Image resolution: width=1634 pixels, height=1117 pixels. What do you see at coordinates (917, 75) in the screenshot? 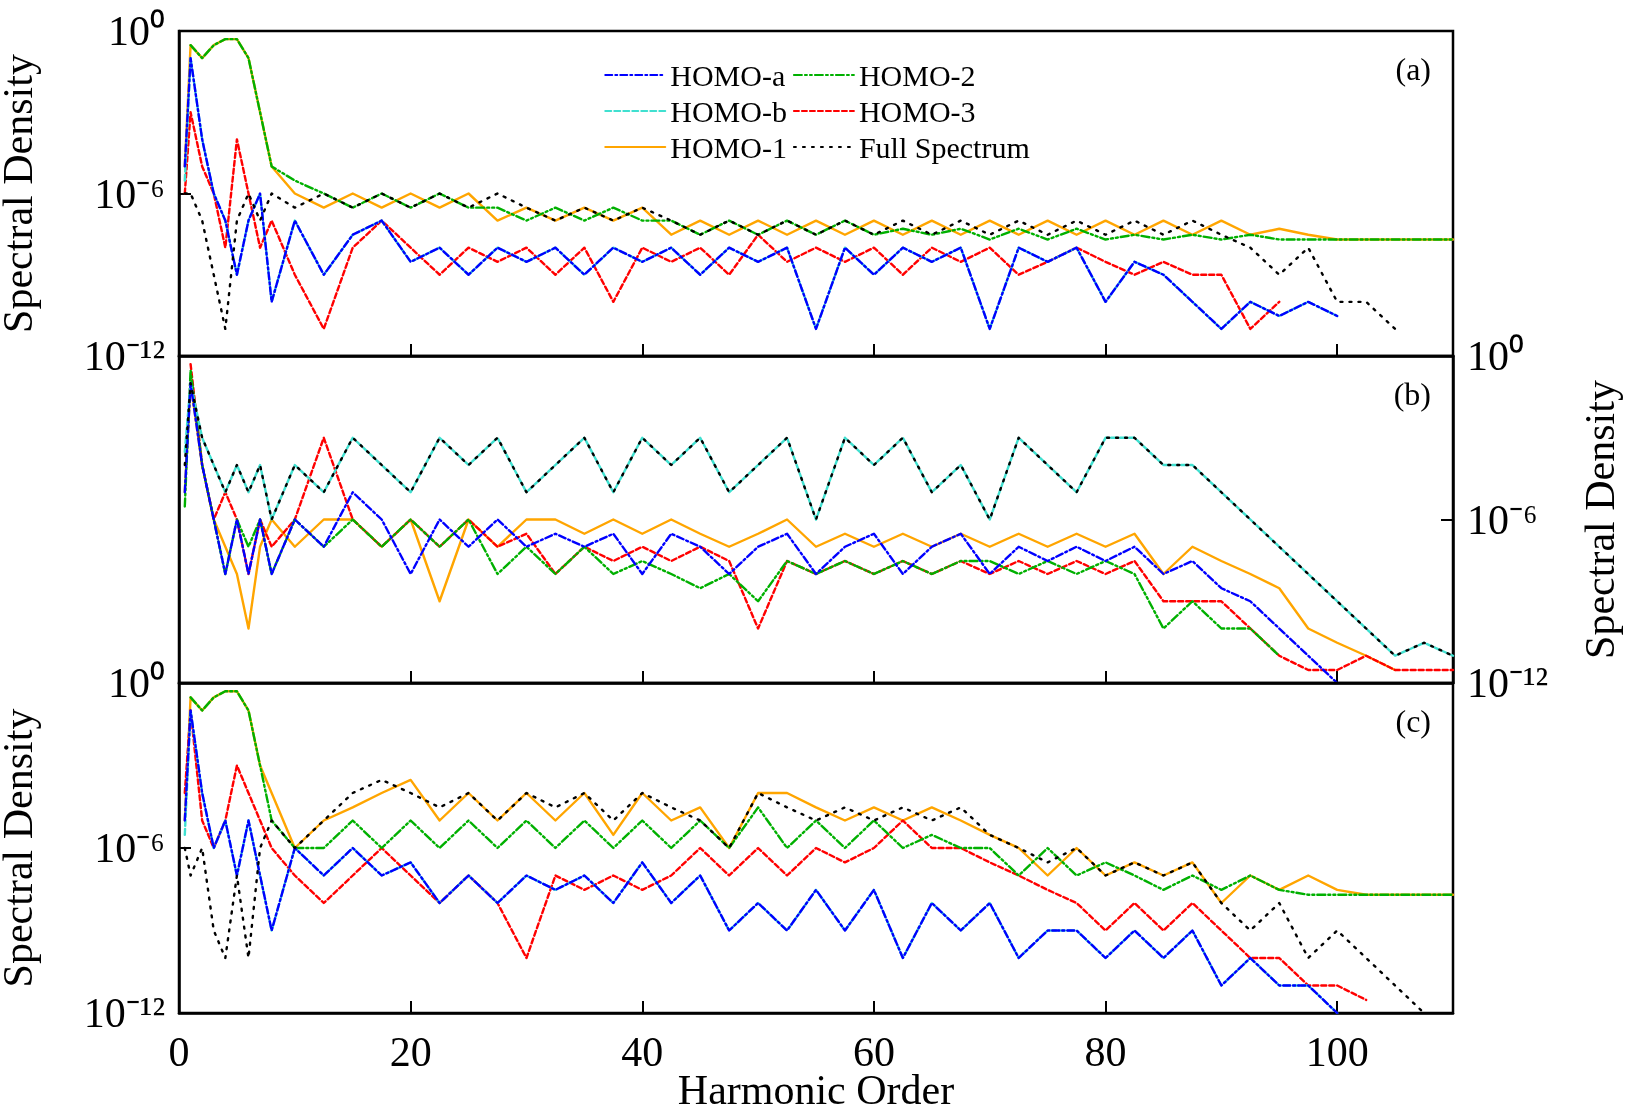
I see `legend-label: HOMO-2` at bounding box center [917, 75].